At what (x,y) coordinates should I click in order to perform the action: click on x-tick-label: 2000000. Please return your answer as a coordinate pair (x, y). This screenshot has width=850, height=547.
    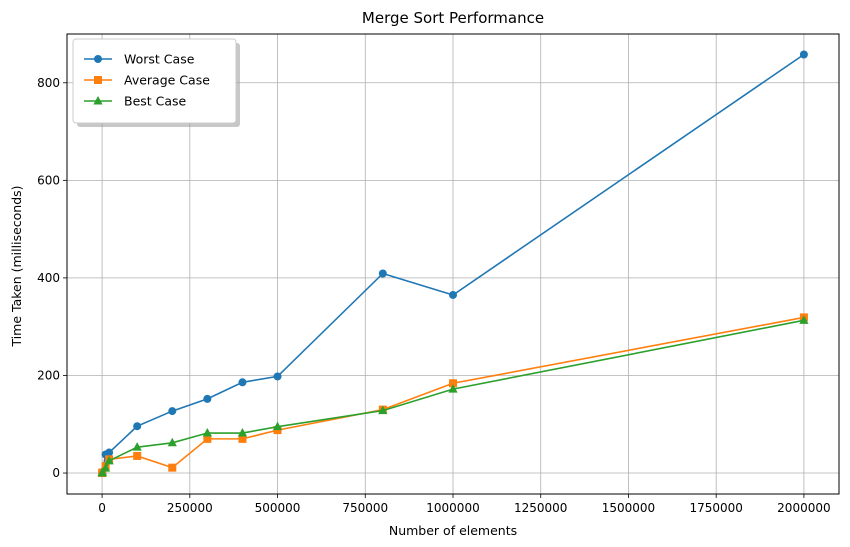
    Looking at the image, I should click on (803, 508).